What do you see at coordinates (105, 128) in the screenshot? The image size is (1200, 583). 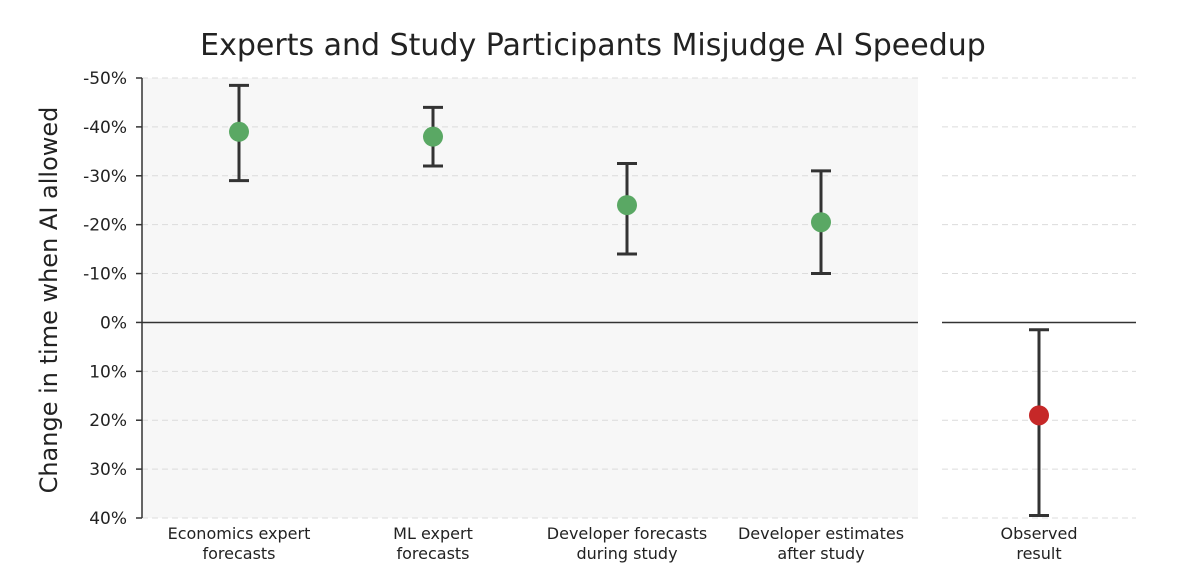 I see `y-tick-label: -40%` at bounding box center [105, 128].